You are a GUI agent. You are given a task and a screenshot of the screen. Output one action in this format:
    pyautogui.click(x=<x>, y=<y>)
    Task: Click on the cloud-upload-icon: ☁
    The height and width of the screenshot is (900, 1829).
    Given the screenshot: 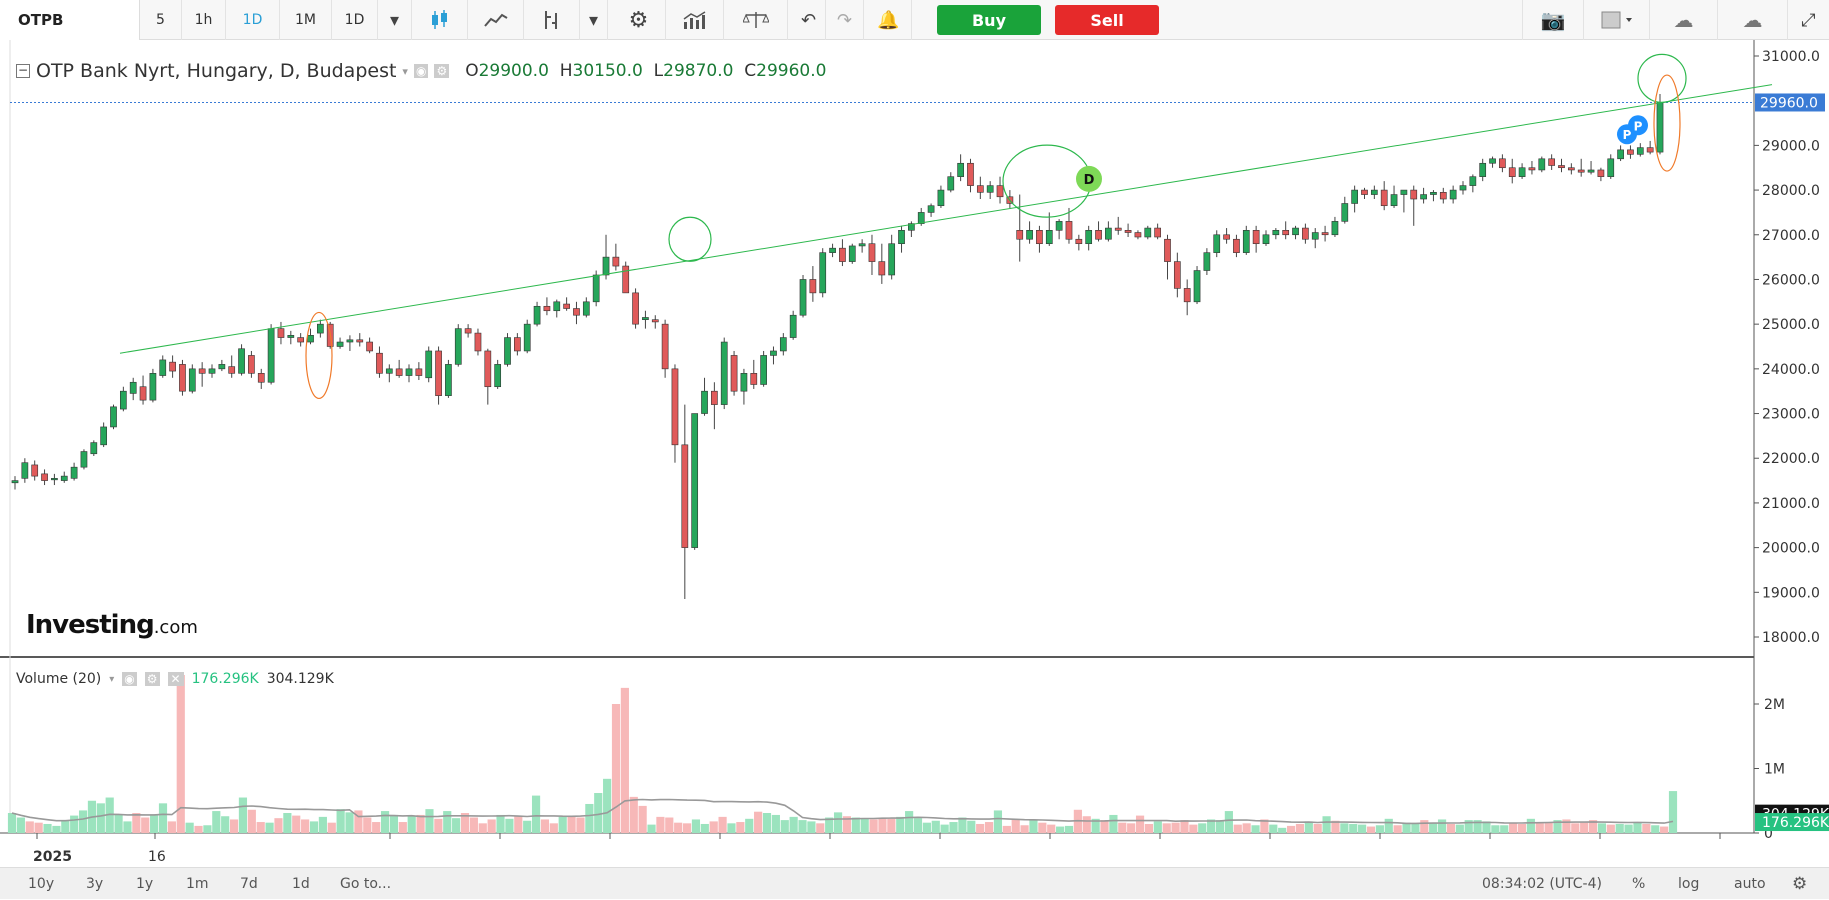 What is the action you would take?
    pyautogui.click(x=1753, y=20)
    